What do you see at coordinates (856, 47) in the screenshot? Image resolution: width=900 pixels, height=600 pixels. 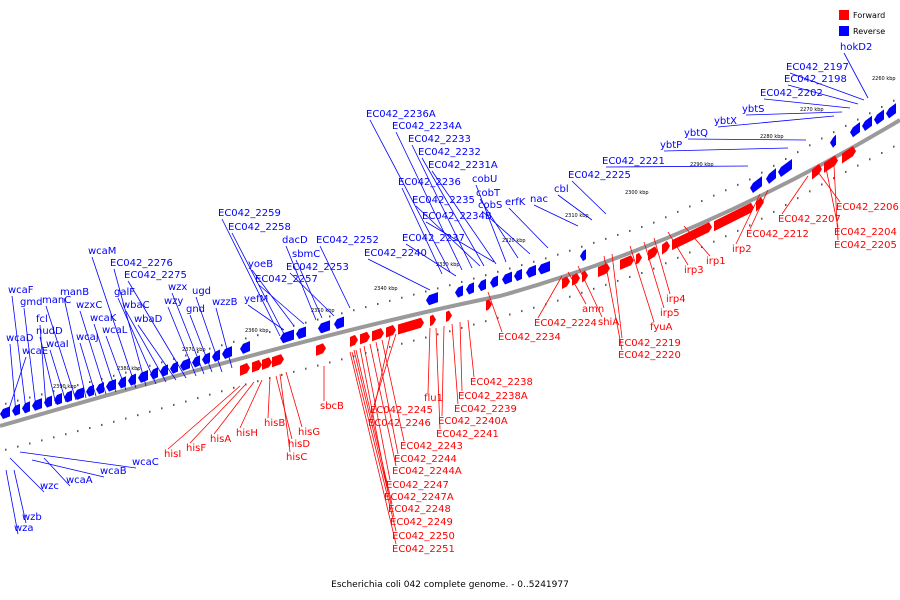 I see `gene-label: hokD2` at bounding box center [856, 47].